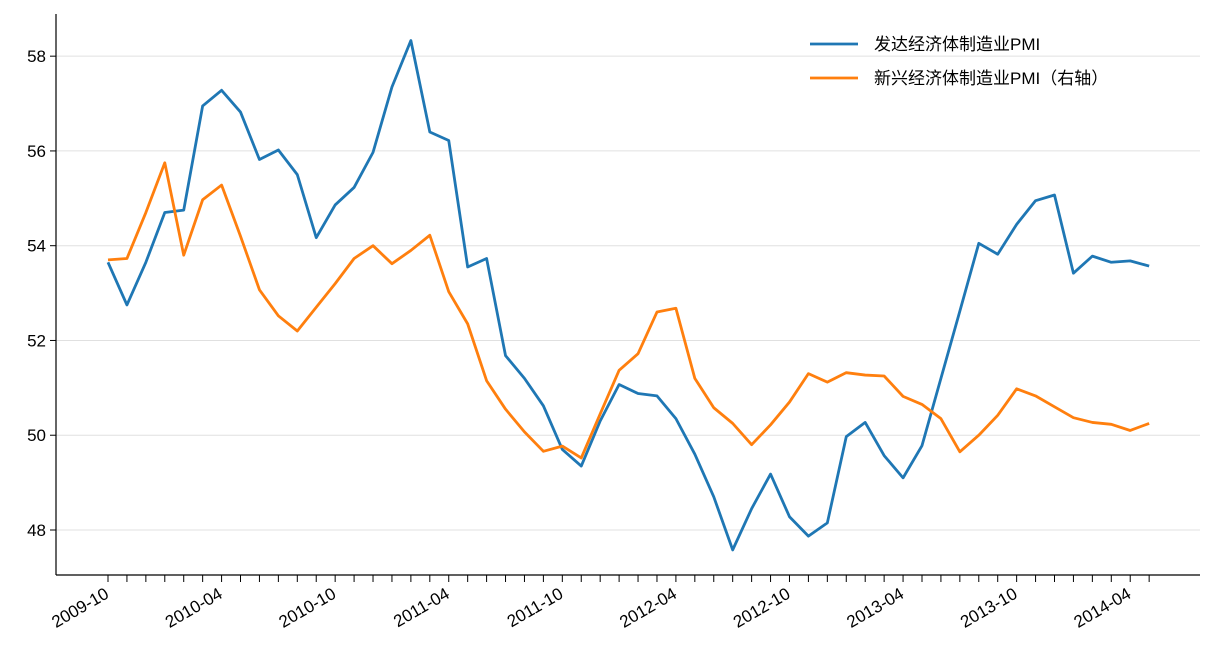 The height and width of the screenshot is (672, 1216). What do you see at coordinates (36, 530) in the screenshot?
I see `y-tick-label: 48` at bounding box center [36, 530].